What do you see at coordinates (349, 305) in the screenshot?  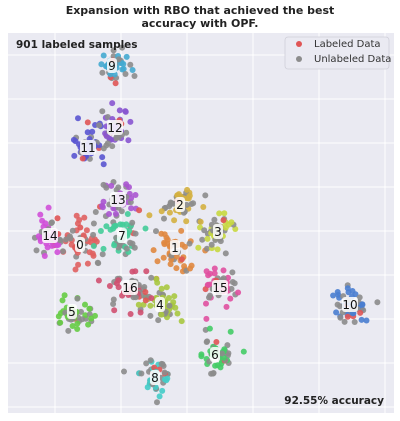 I see `cluster-10-label: 10` at bounding box center [349, 305].